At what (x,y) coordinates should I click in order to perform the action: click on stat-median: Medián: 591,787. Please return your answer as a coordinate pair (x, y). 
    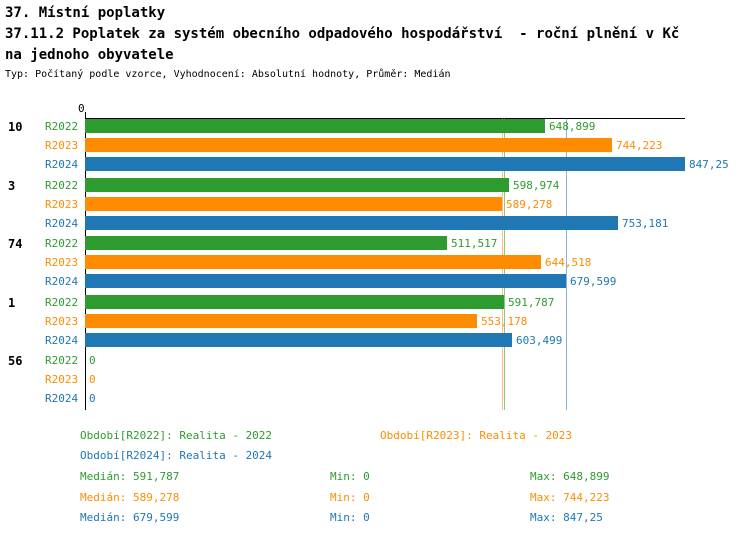
    Looking at the image, I should click on (130, 476).